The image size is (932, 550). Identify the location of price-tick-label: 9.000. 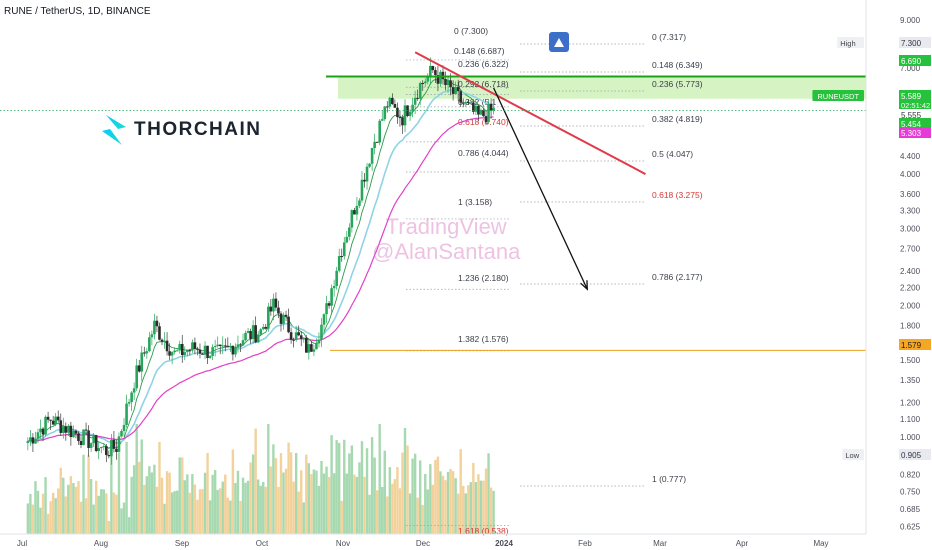
(910, 20).